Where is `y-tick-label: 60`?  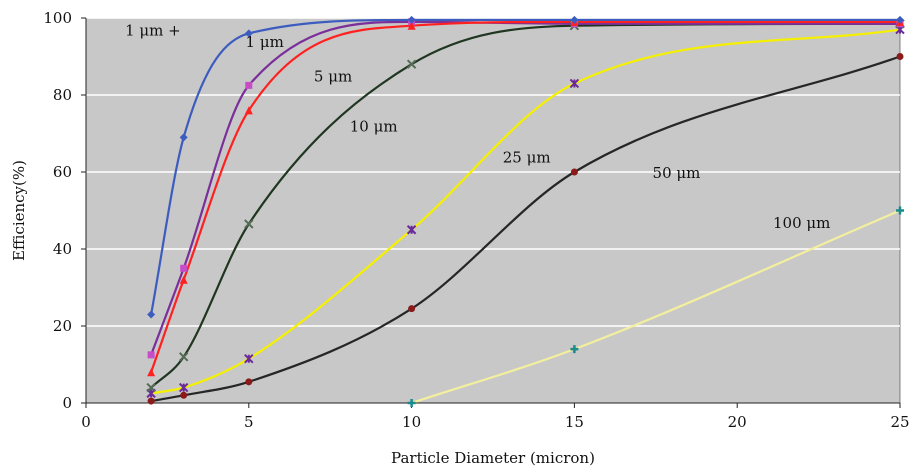
y-tick-label: 60 is located at coordinates (62, 172).